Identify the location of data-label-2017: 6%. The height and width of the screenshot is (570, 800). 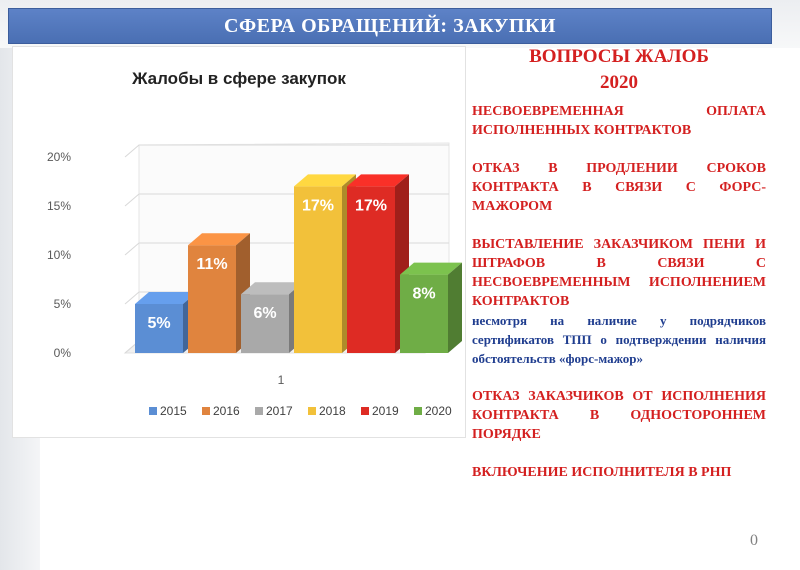
(264, 313).